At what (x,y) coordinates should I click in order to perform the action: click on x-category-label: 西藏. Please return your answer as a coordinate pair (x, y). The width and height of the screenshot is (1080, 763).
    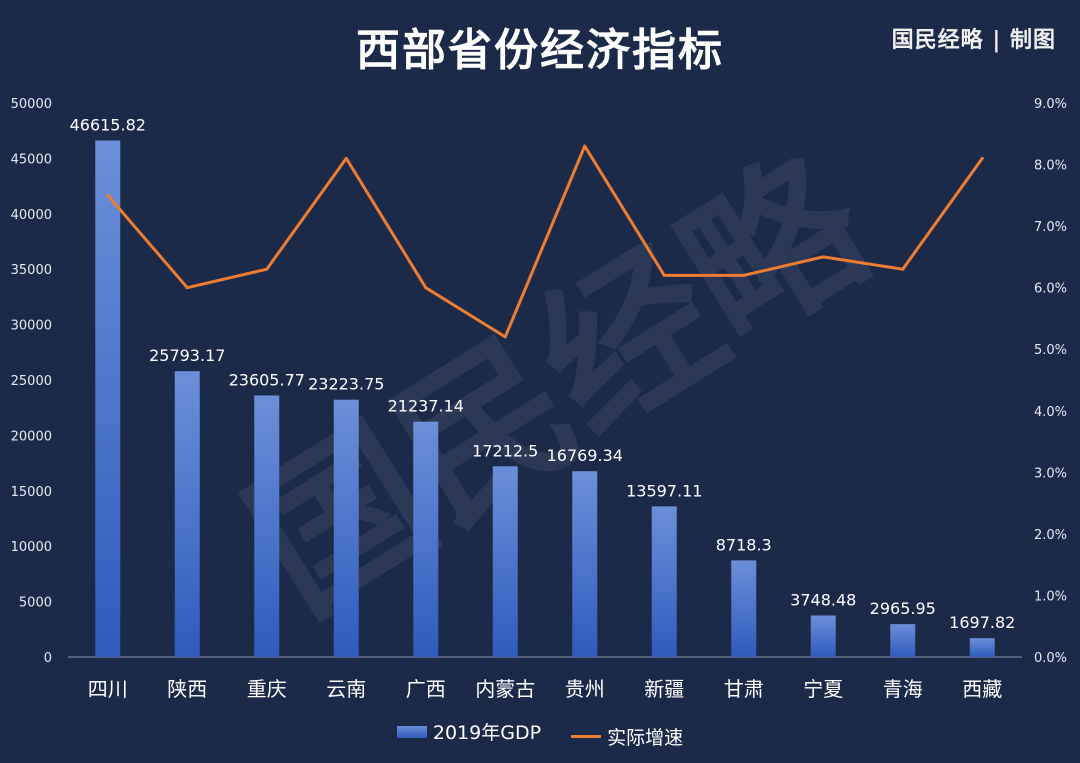
    Looking at the image, I should click on (982, 689).